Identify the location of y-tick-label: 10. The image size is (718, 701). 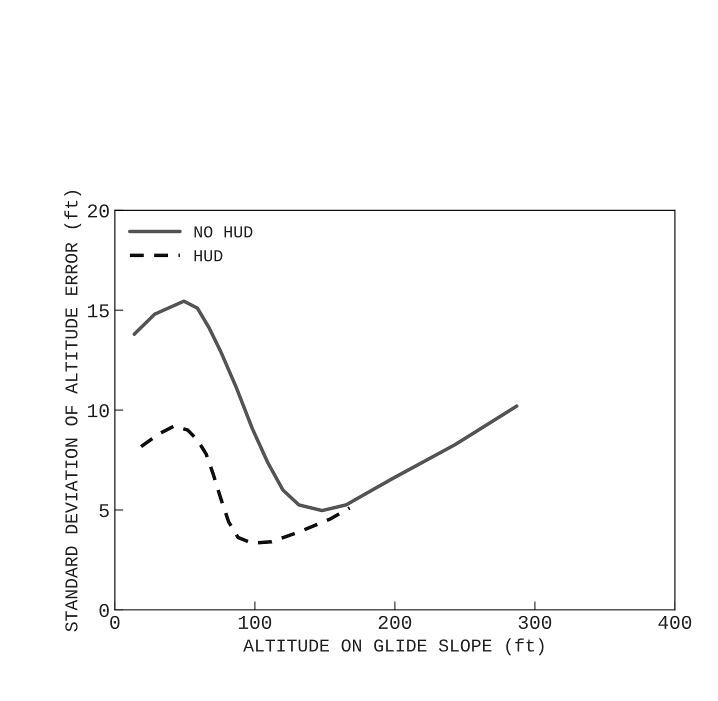
(98, 411).